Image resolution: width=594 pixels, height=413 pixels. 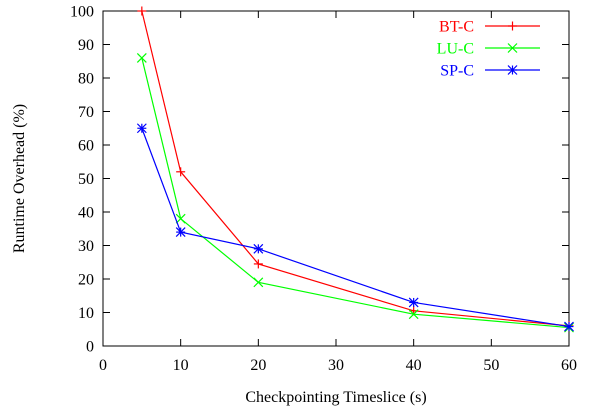 I want to click on y-tick-label: 80, so click(x=86, y=79).